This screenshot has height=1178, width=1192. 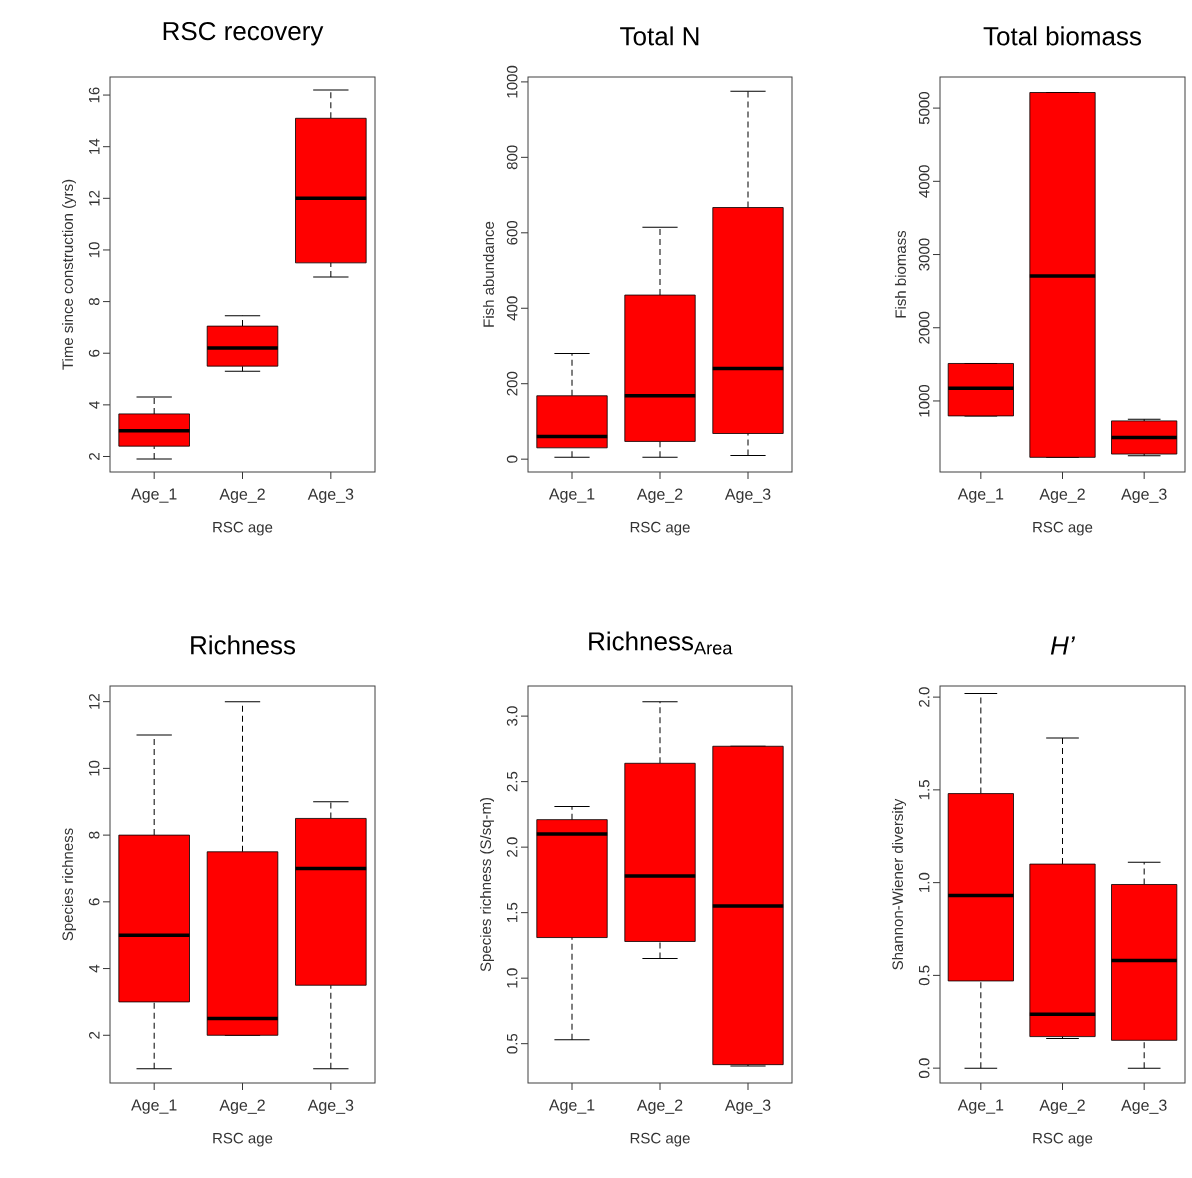 I want to click on y-tick-label: 2.5, so click(x=512, y=781).